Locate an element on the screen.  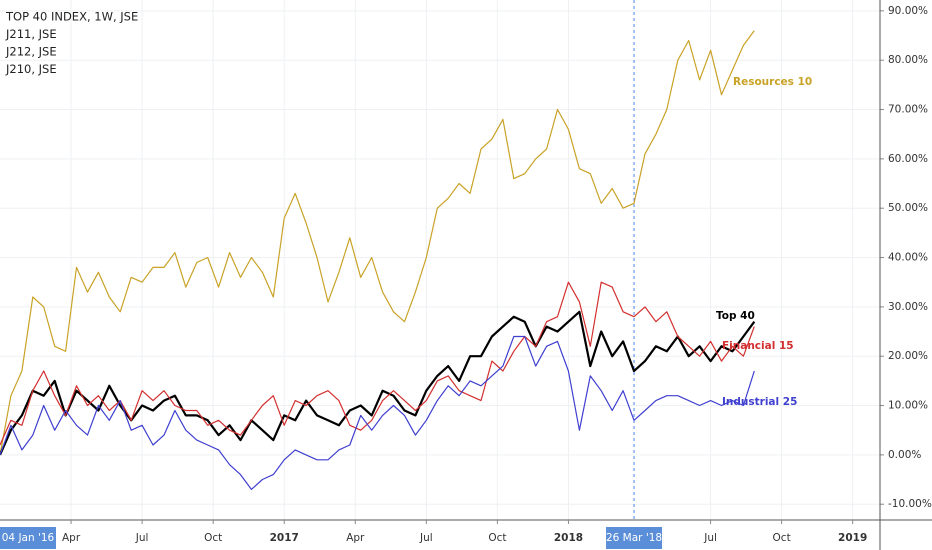
series-label: Top 40 is located at coordinates (735, 316).